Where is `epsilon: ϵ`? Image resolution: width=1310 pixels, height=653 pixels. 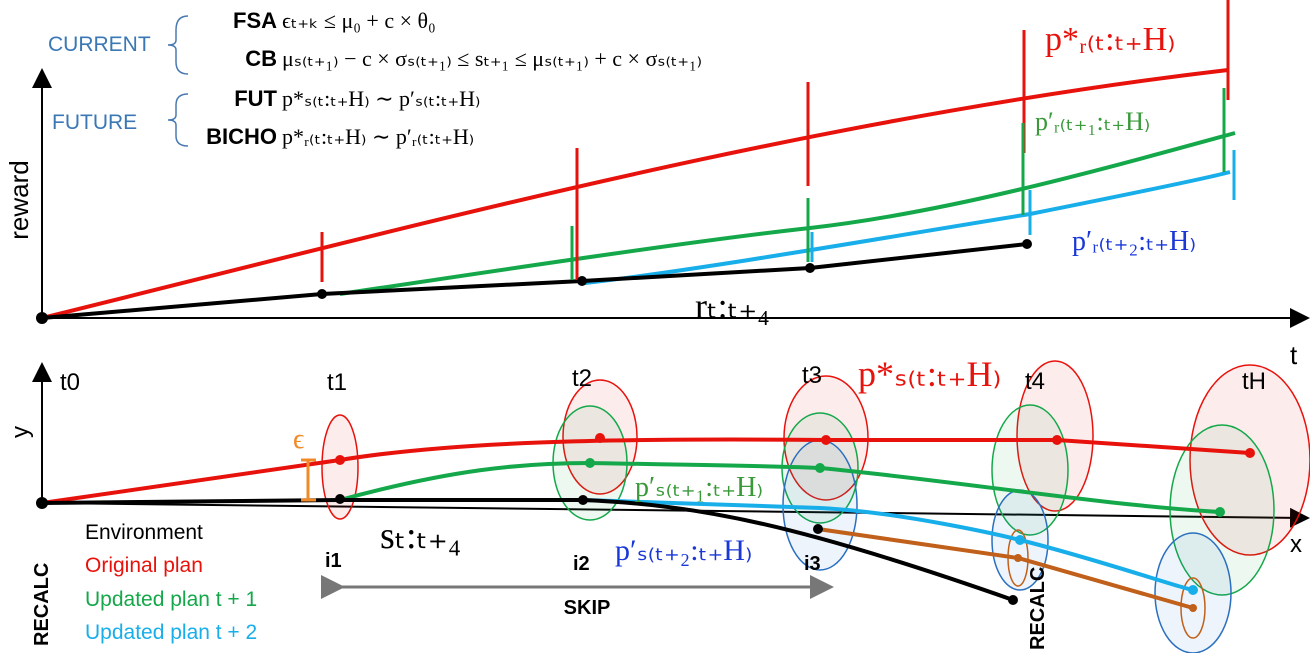 epsilon: ϵ is located at coordinates (298, 439).